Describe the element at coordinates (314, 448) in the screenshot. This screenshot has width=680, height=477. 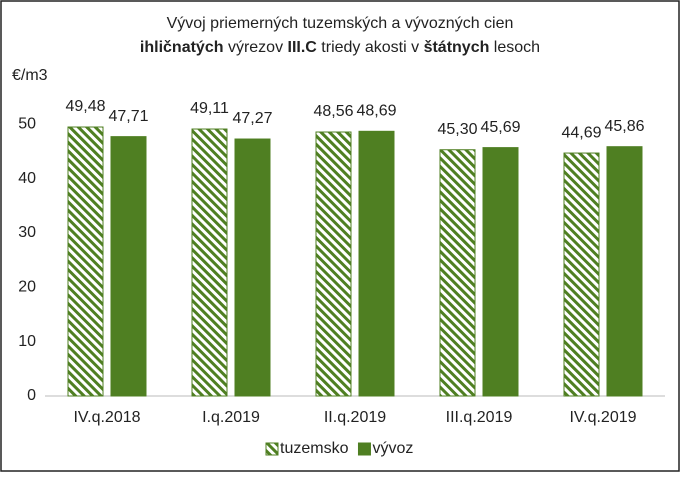
I see `legend-label: tuzemsko` at that location.